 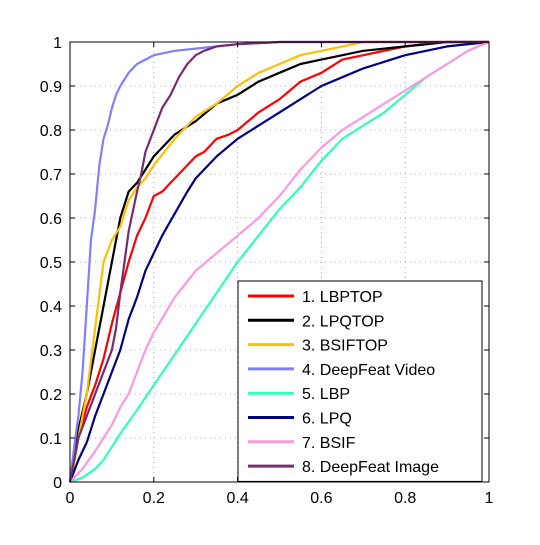 What do you see at coordinates (370, 467) in the screenshot?
I see `legend-label-8: 8. DeepFeat Image` at bounding box center [370, 467].